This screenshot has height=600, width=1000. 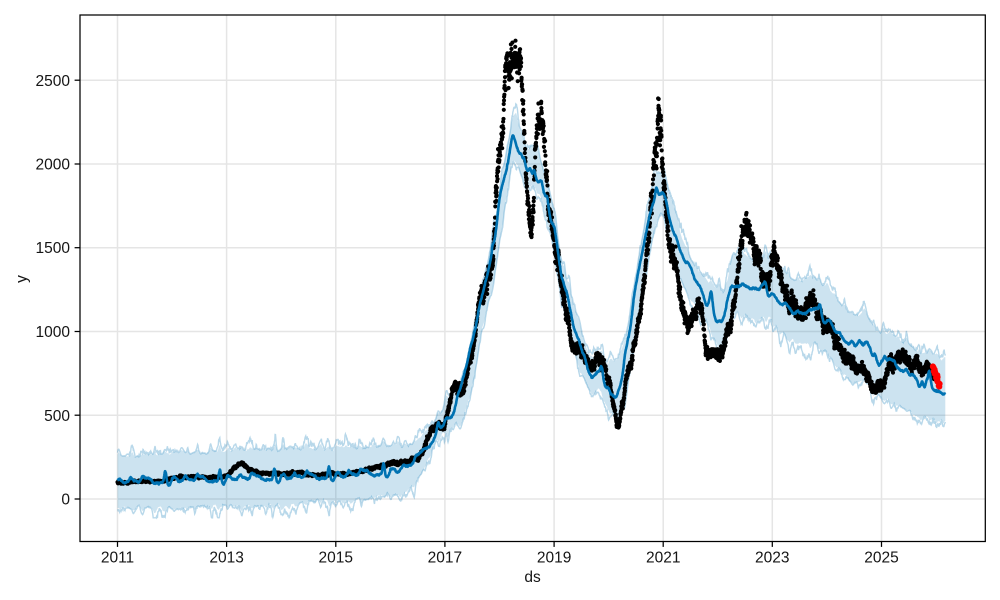 What do you see at coordinates (881, 558) in the screenshot?
I see `svg-text: 2025` at bounding box center [881, 558].